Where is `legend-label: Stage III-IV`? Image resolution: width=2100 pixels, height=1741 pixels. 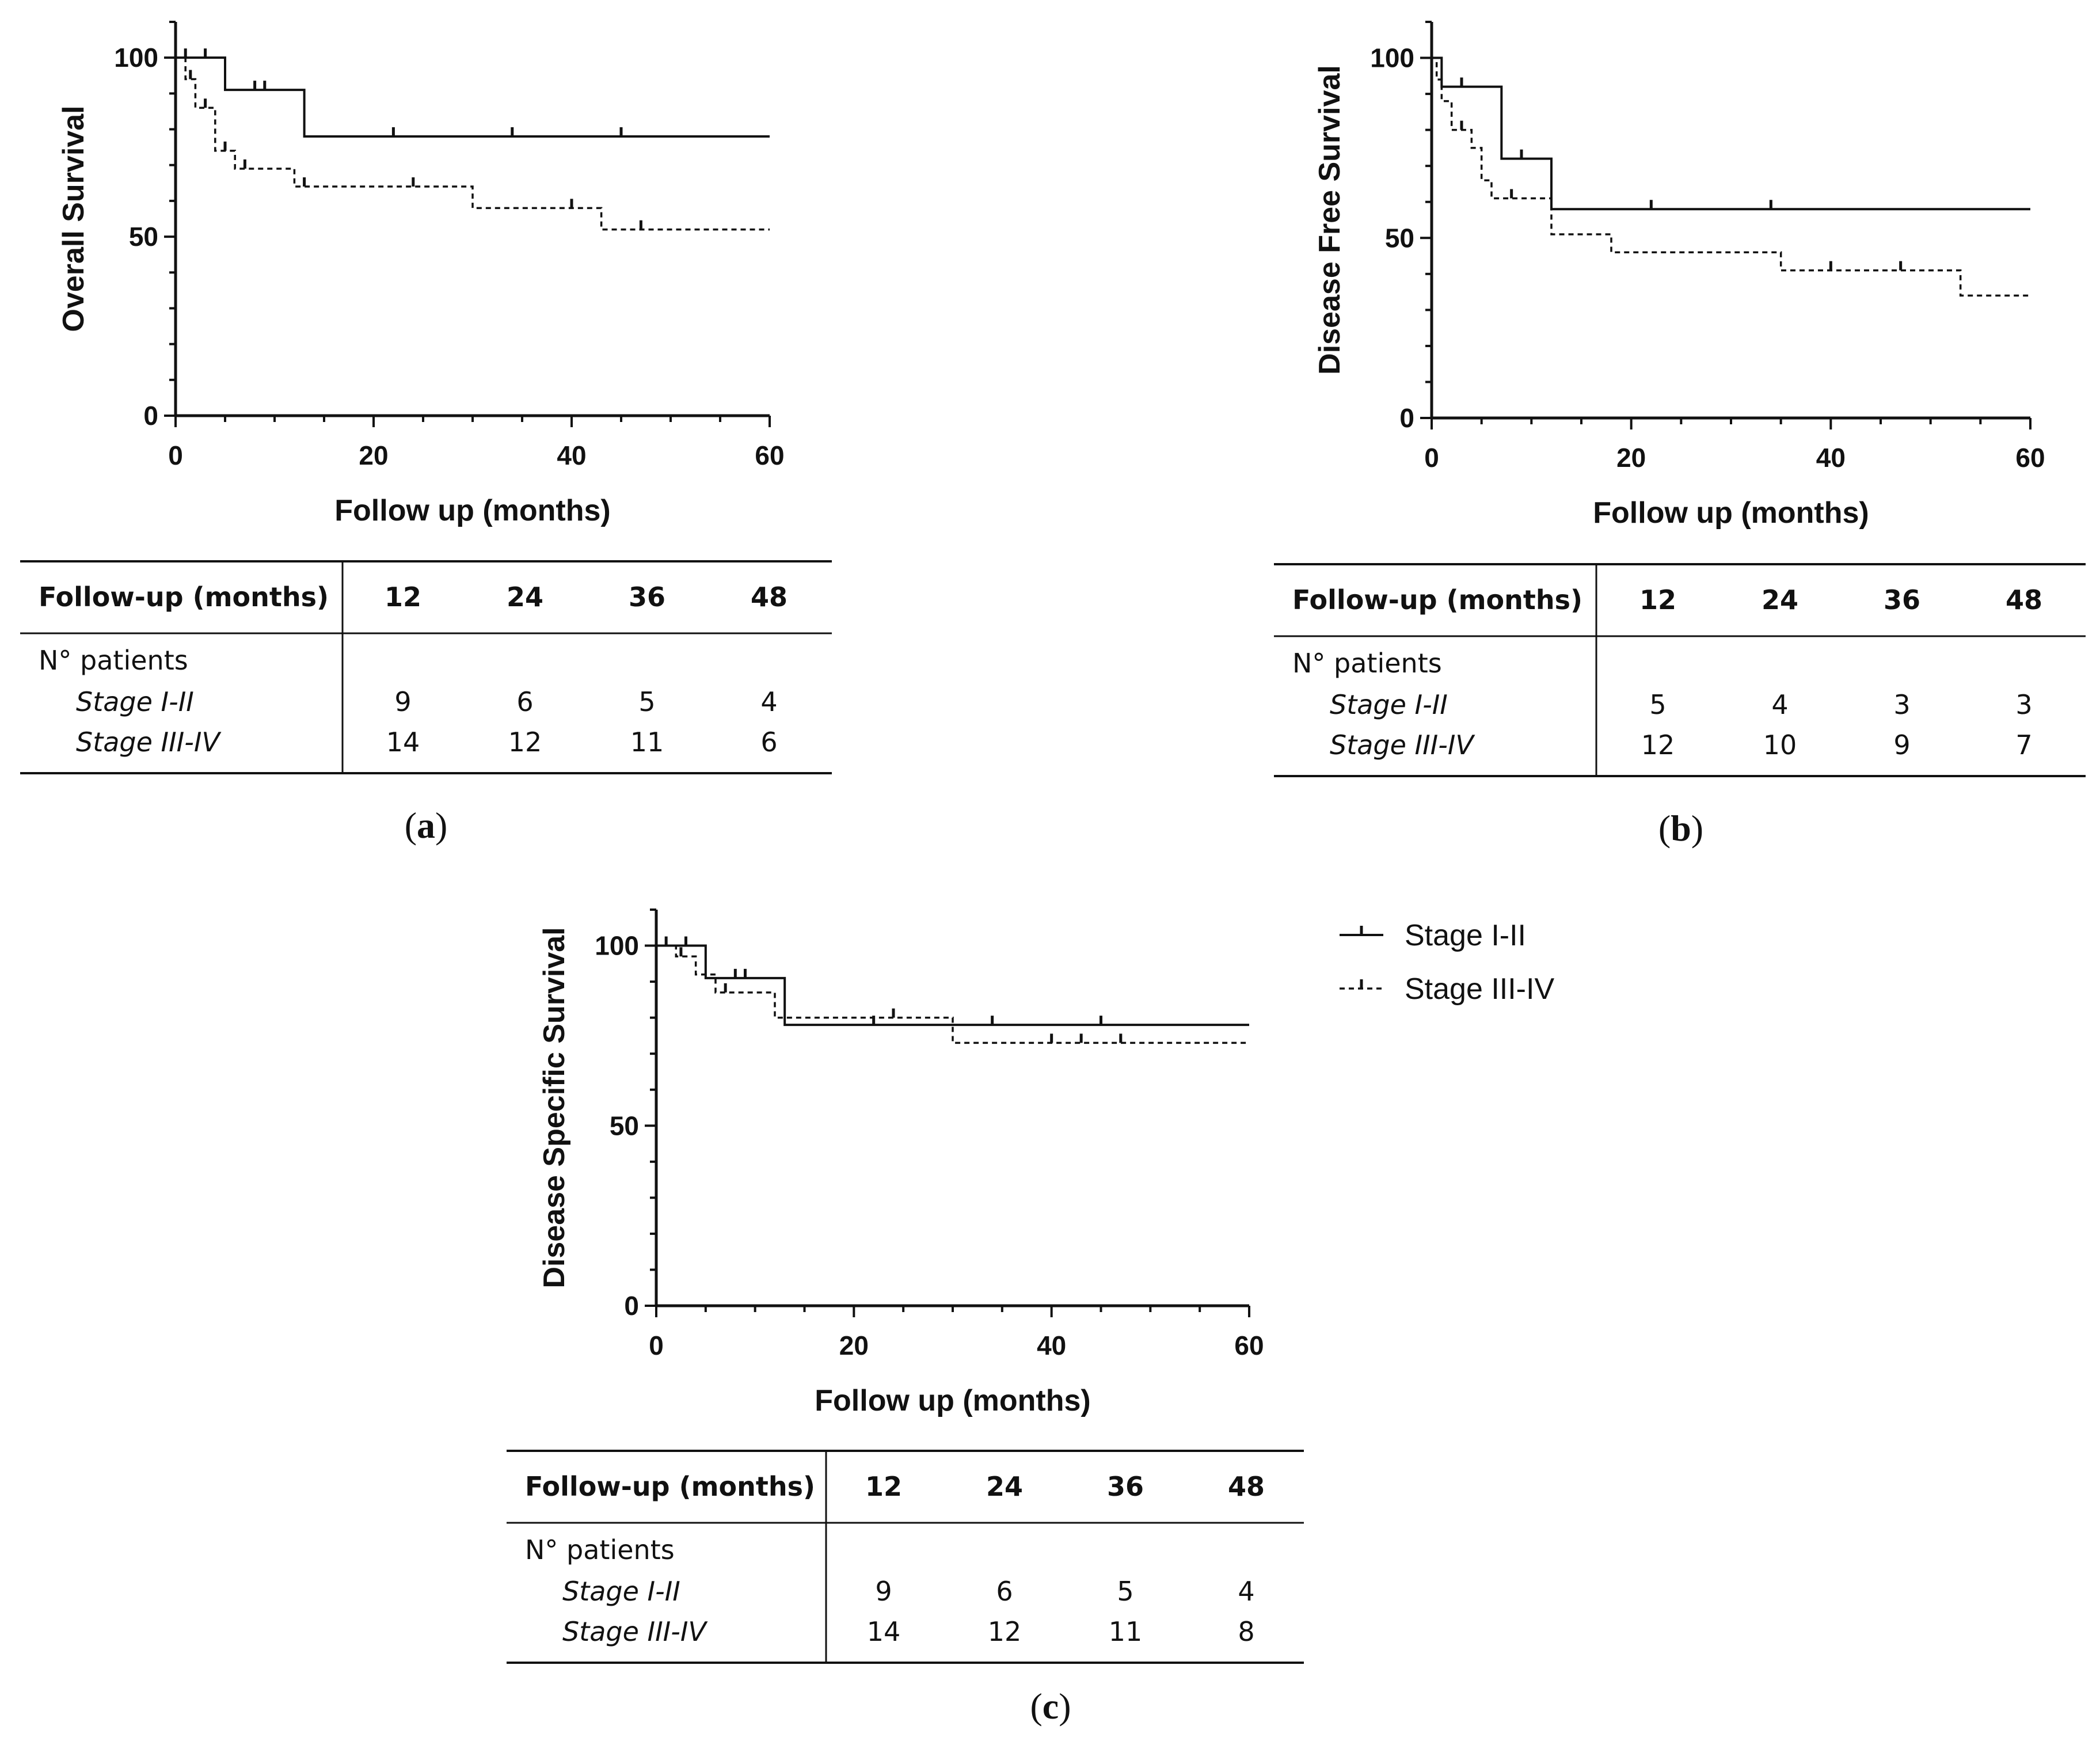
legend-label: Stage III-IV is located at coordinates (1479, 989).